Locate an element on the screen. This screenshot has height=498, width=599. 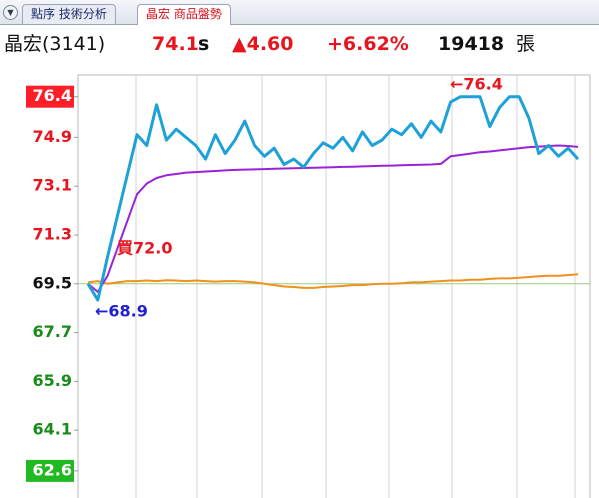
y-tick-label: 69.5 is located at coordinates (52, 282).